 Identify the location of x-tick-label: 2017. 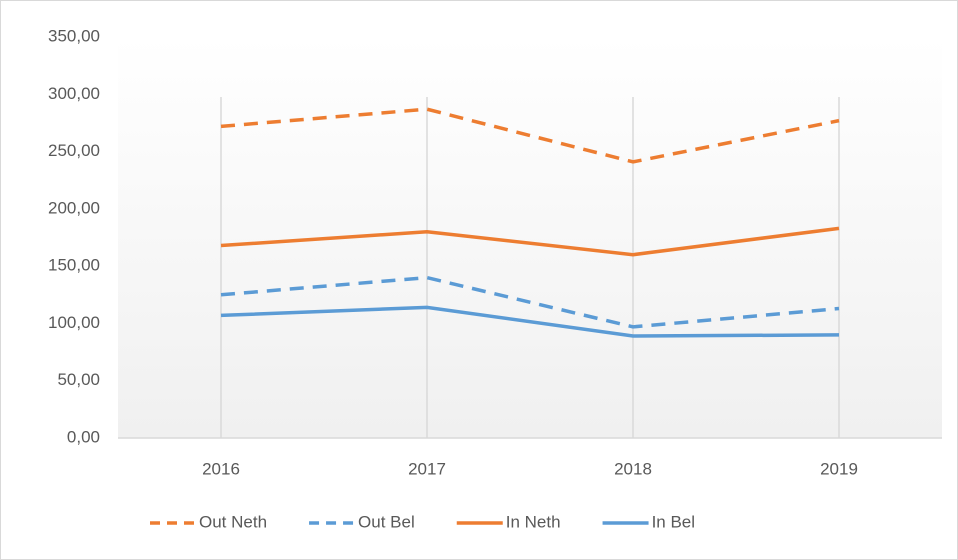
(427, 468).